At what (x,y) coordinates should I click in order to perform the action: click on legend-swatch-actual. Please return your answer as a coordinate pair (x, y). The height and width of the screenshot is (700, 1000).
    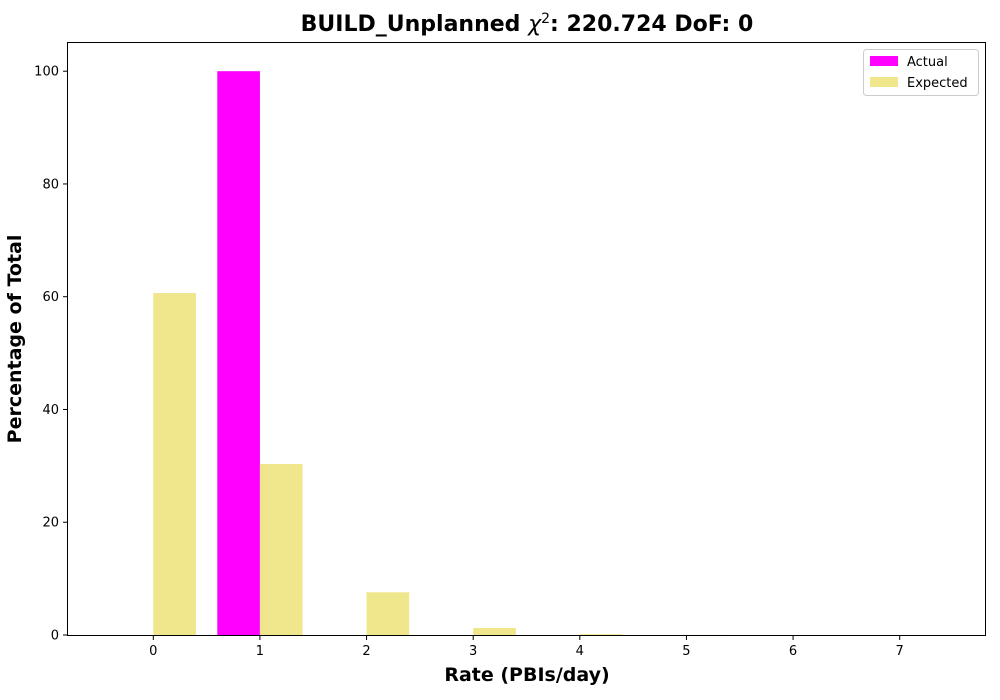
    Looking at the image, I should click on (884, 61).